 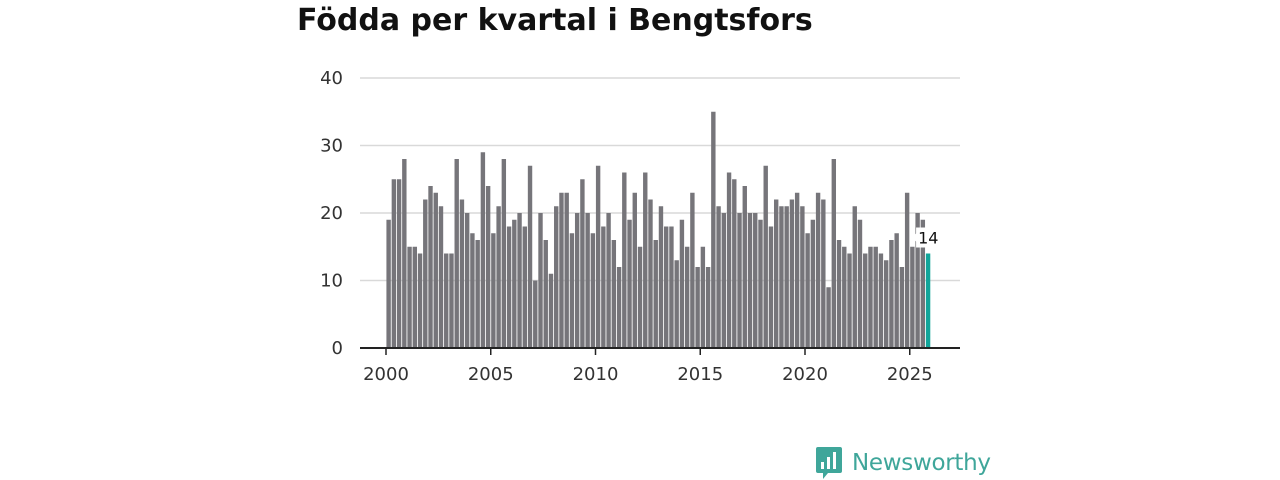 What do you see at coordinates (555, 20) in the screenshot?
I see `chart-title: Födda per kvartal i Bengtsfors` at bounding box center [555, 20].